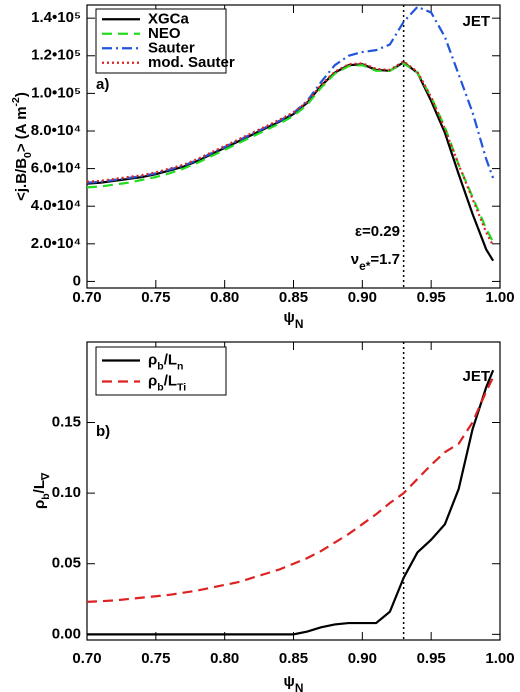 The height and width of the screenshot is (692, 520). Describe the element at coordinates (16, 101) in the screenshot. I see `superscript: -2` at that location.